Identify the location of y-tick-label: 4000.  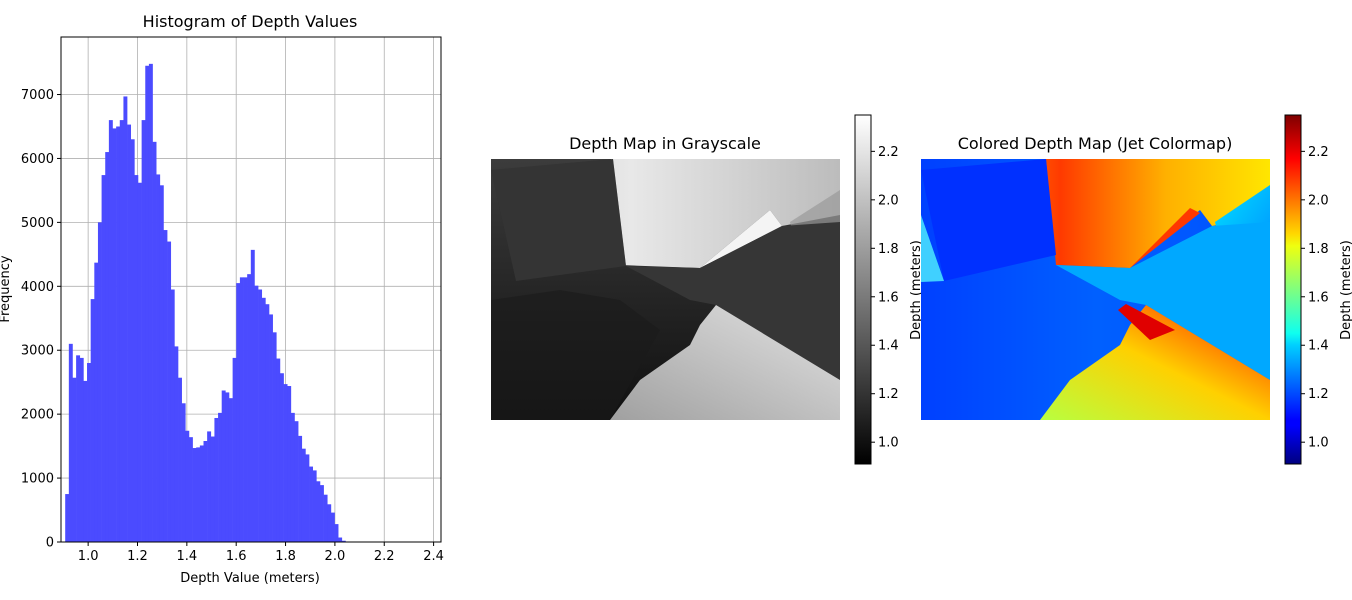
(37, 287).